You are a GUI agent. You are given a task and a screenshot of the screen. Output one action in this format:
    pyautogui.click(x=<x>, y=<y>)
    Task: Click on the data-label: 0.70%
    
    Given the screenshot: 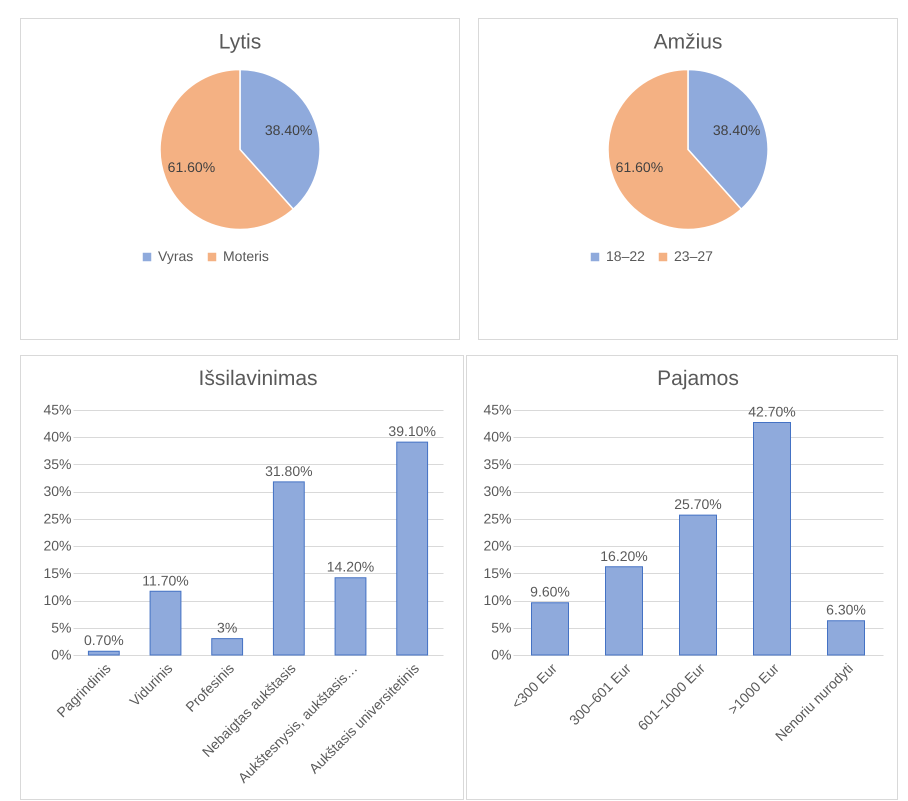 What is the action you would take?
    pyautogui.click(x=103, y=640)
    